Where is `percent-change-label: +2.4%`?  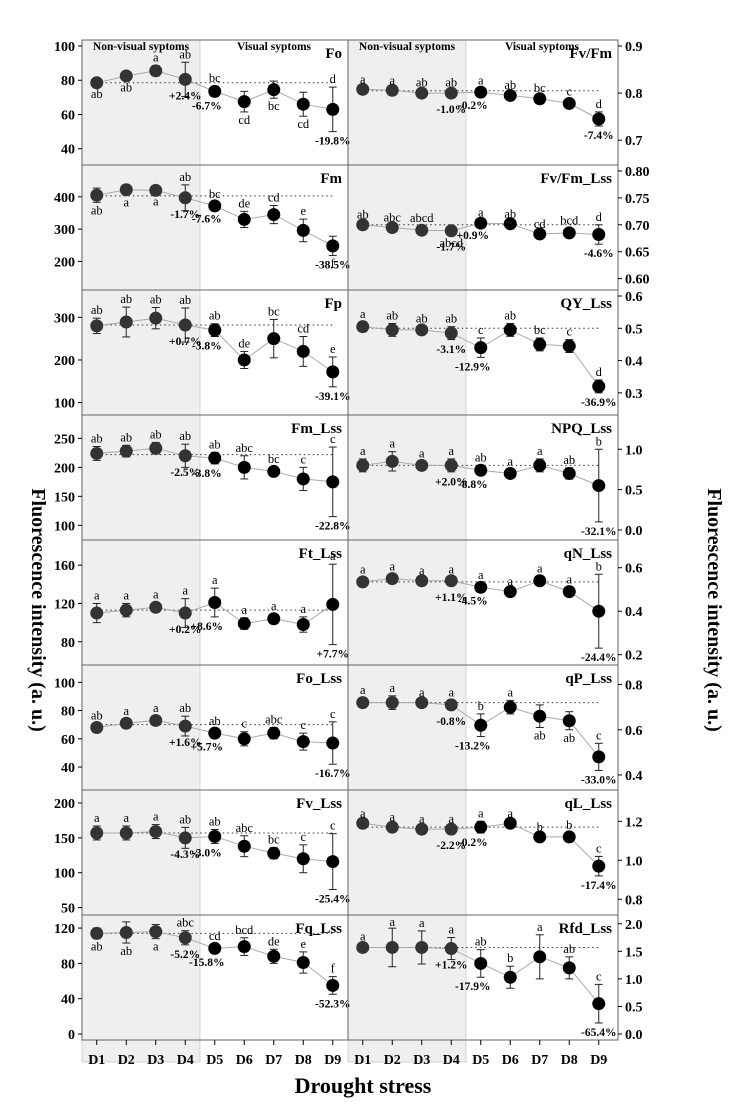
percent-change-label: +2.4% is located at coordinates (185, 96).